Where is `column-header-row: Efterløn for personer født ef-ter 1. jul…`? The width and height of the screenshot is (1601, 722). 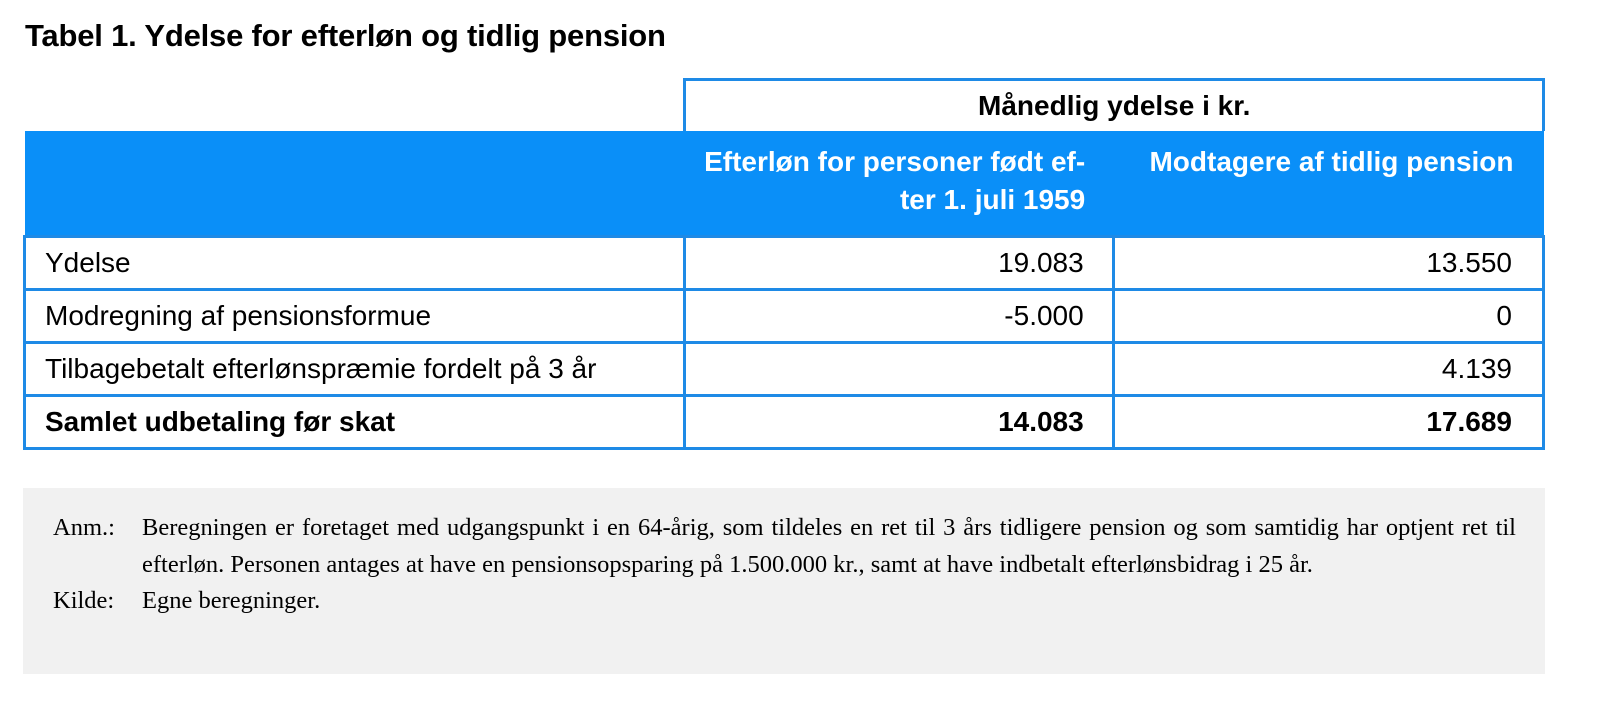 column-header-row: Efterløn for personer født ef-ter 1. jul… is located at coordinates (784, 184).